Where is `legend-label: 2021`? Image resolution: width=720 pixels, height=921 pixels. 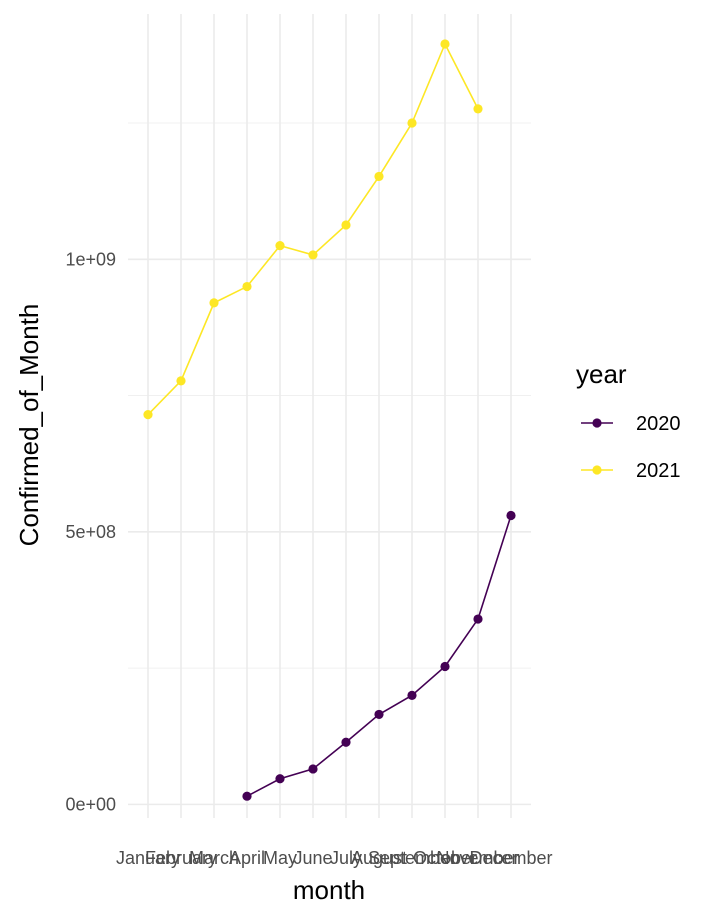 legend-label: 2021 is located at coordinates (658, 471).